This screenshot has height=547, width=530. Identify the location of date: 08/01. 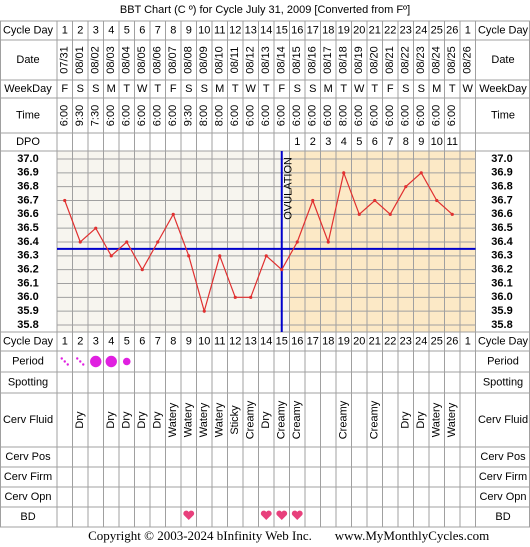
(80, 60).